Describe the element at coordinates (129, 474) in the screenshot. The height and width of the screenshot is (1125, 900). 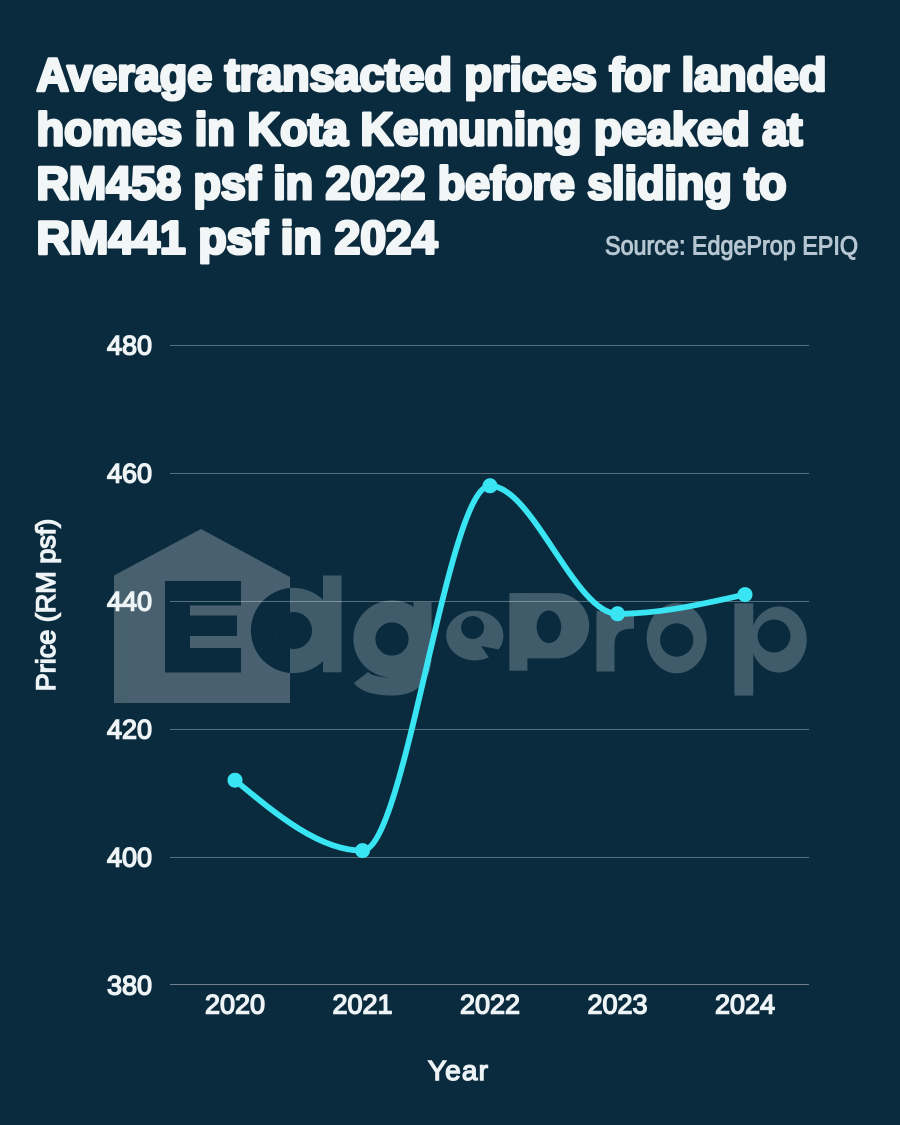
I see `svg-text: 460` at that location.